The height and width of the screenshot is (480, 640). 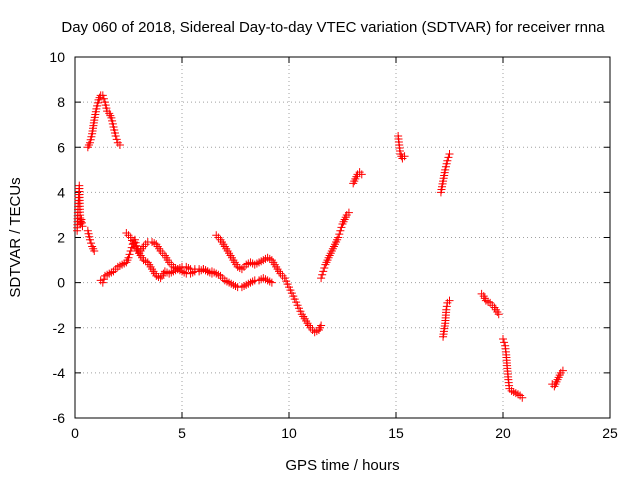 What do you see at coordinates (361, 174) in the screenshot?
I see `data-point-s8` at bounding box center [361, 174].